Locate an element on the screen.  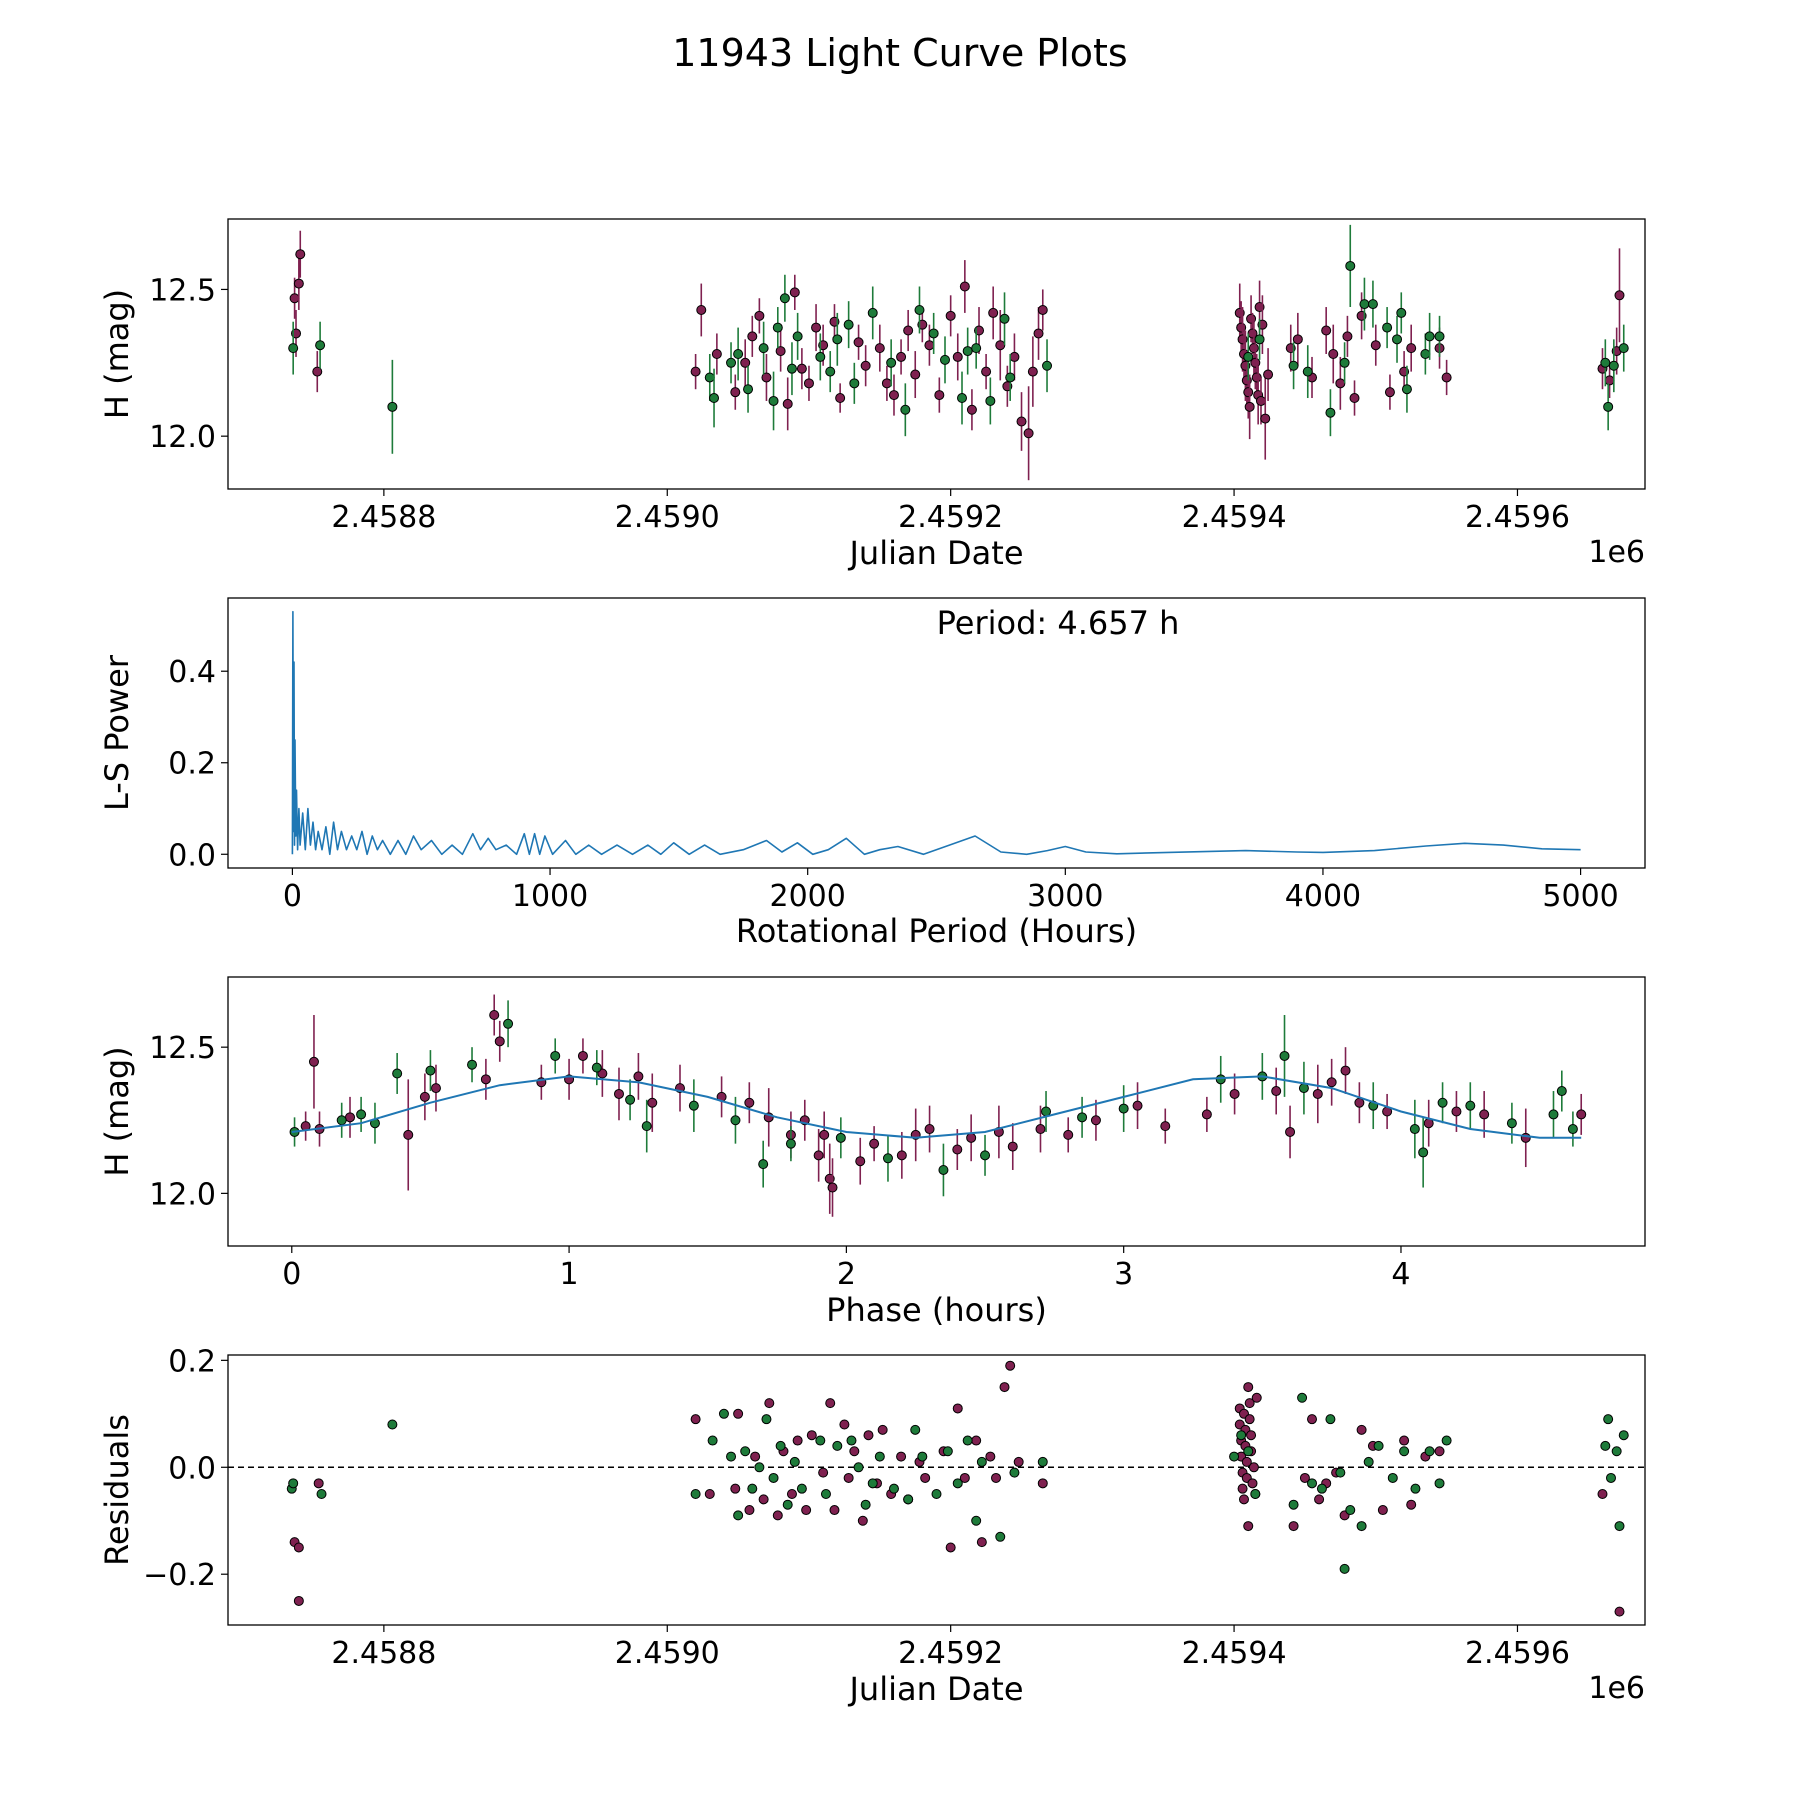
x-tick-label: 3 is located at coordinates (1123, 1274).